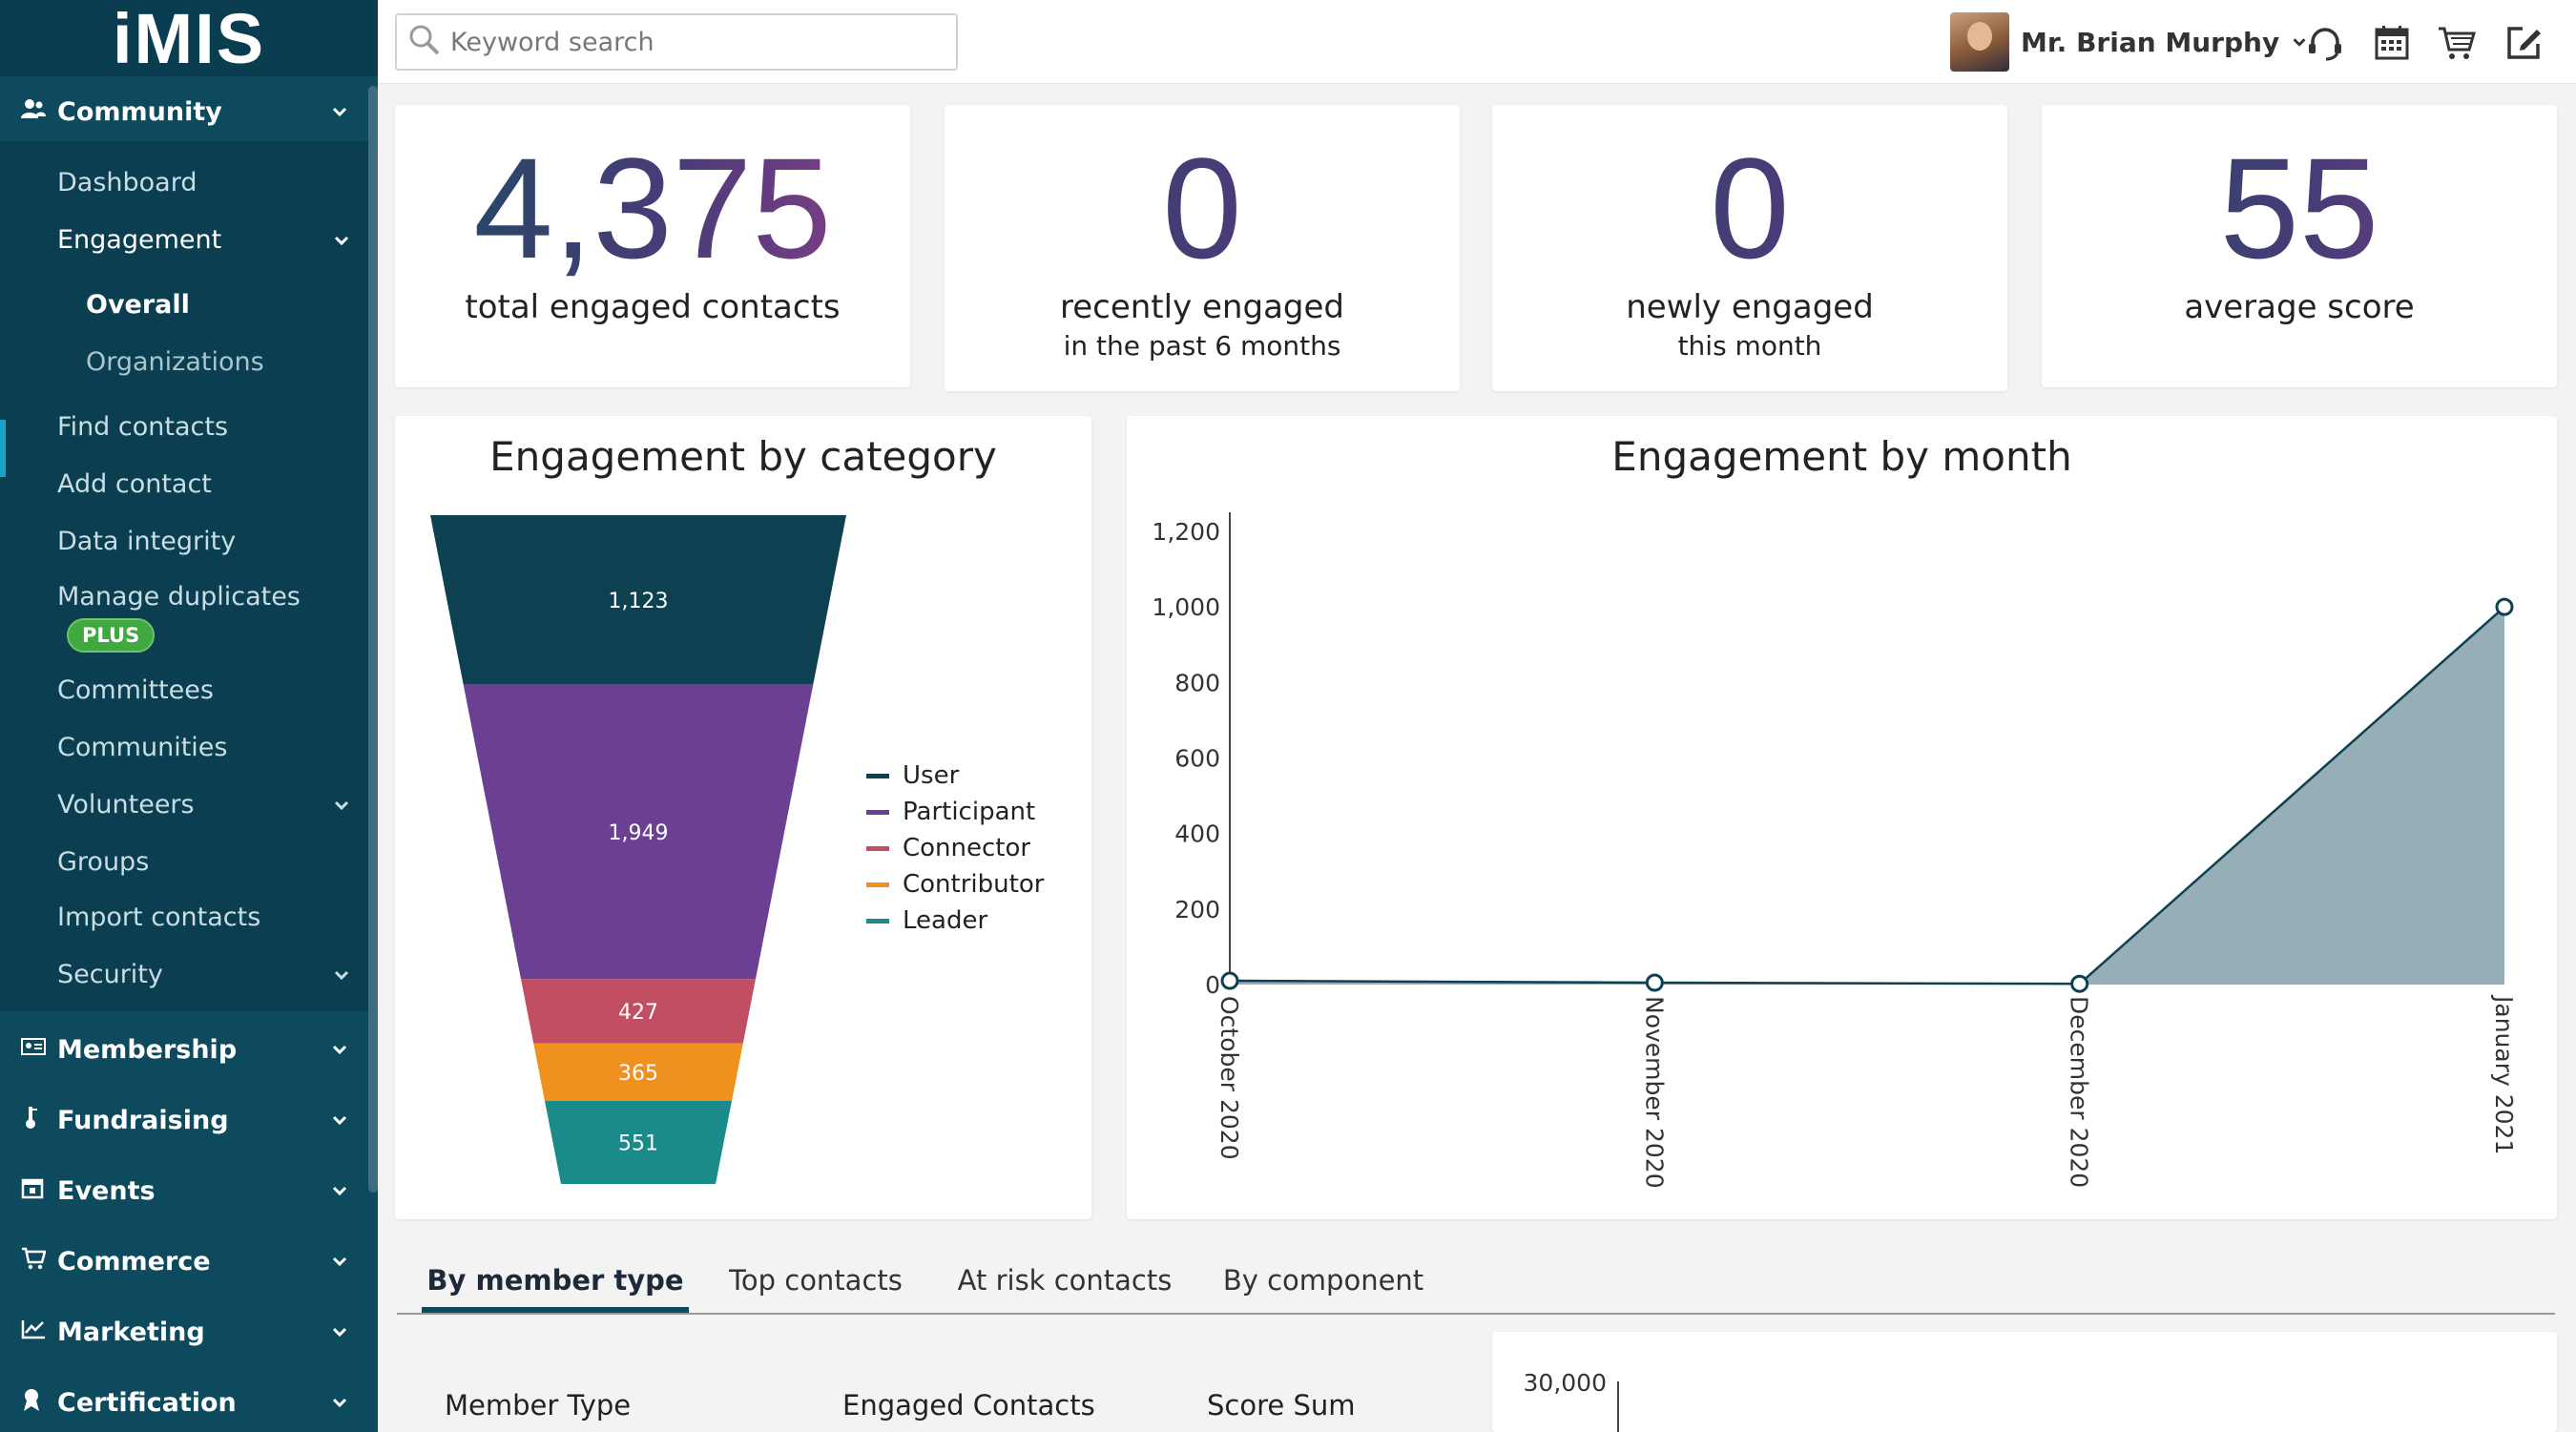  Describe the element at coordinates (1197, 682) in the screenshot. I see `y-tick-label: 800` at that location.